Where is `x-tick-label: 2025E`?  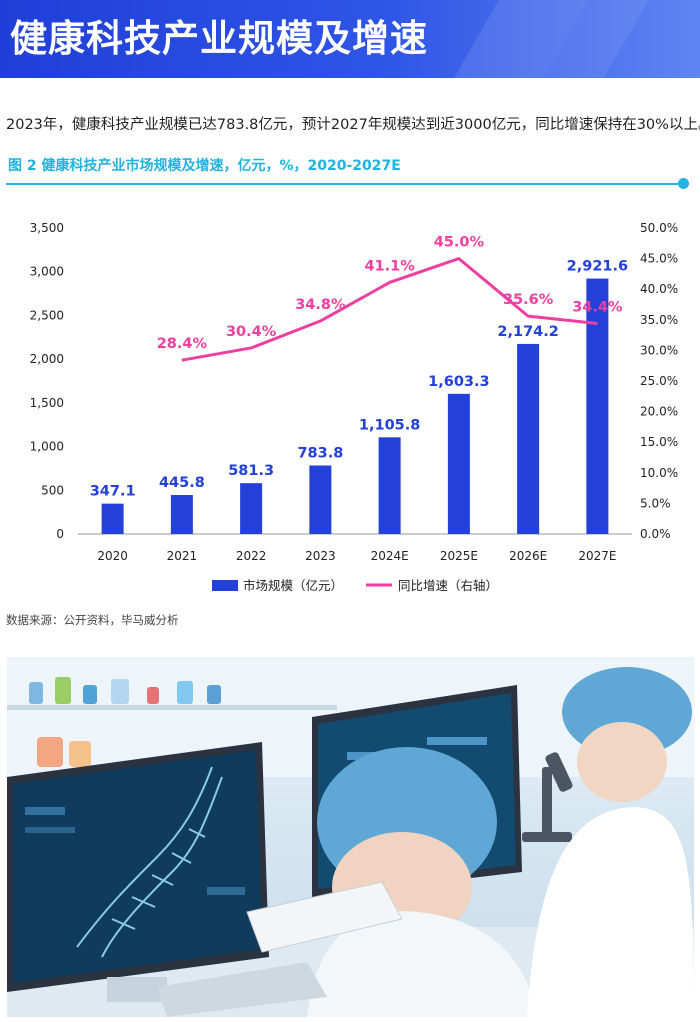
x-tick-label: 2025E is located at coordinates (459, 556).